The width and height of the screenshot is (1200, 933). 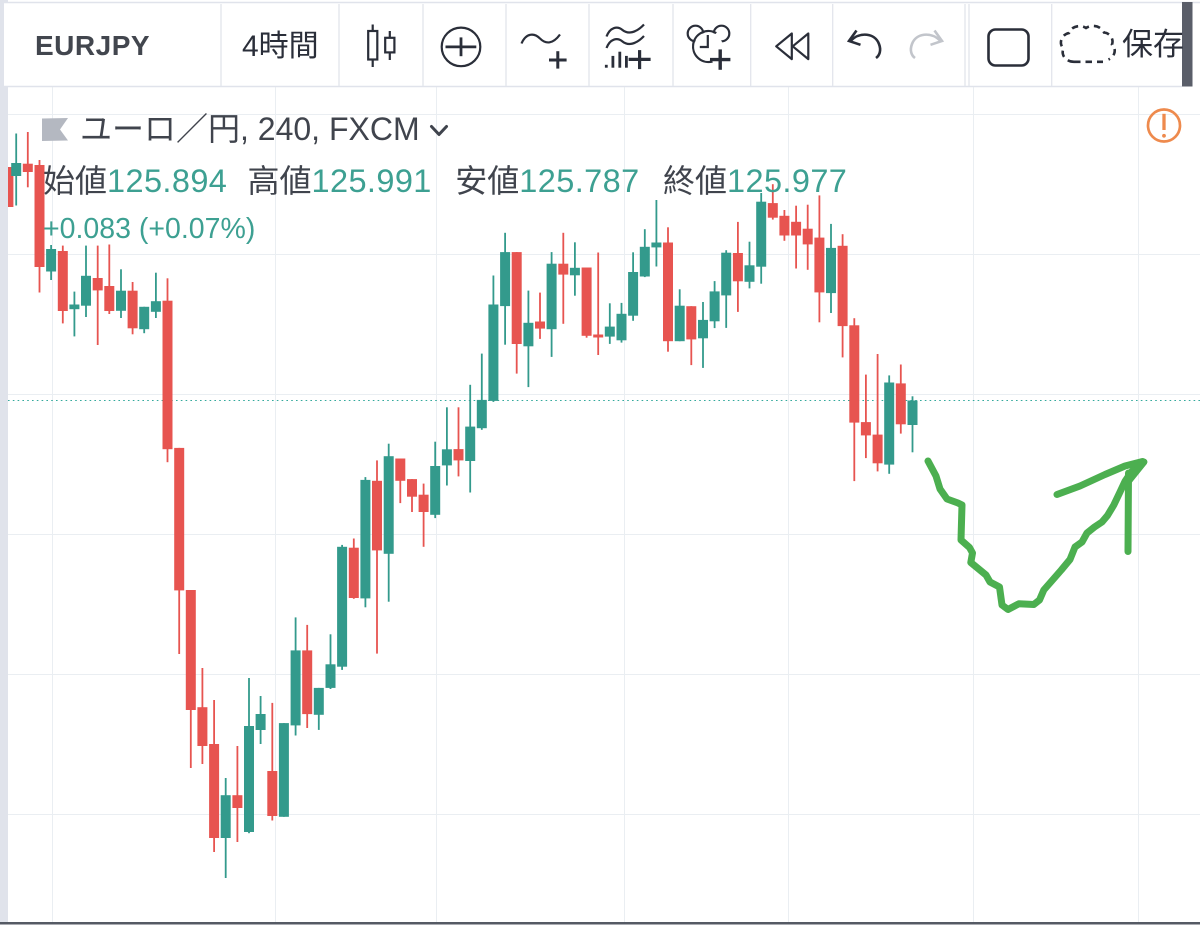 What do you see at coordinates (1153, 44) in the screenshot?
I see `svg-text: 保存` at bounding box center [1153, 44].